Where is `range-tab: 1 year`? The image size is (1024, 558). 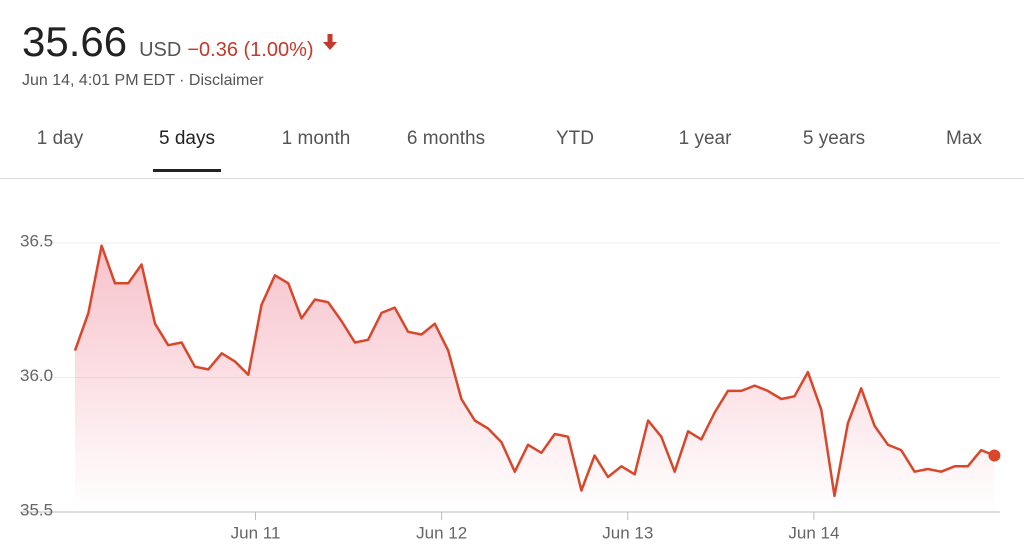
range-tab: 1 year is located at coordinates (705, 138).